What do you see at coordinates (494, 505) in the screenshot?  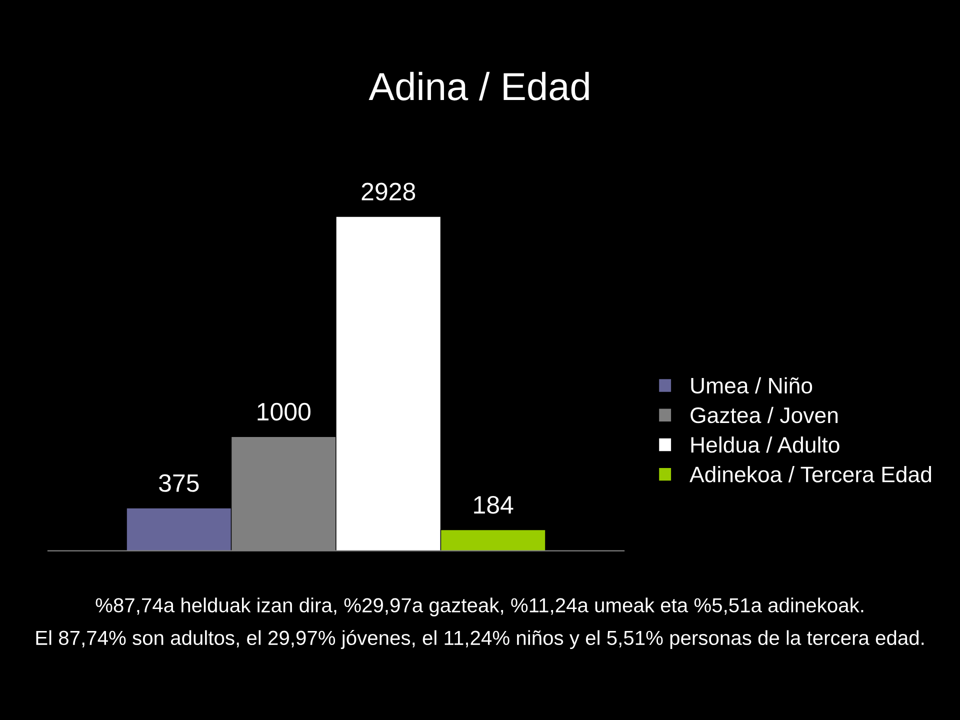 I see `data-label: 184` at bounding box center [494, 505].